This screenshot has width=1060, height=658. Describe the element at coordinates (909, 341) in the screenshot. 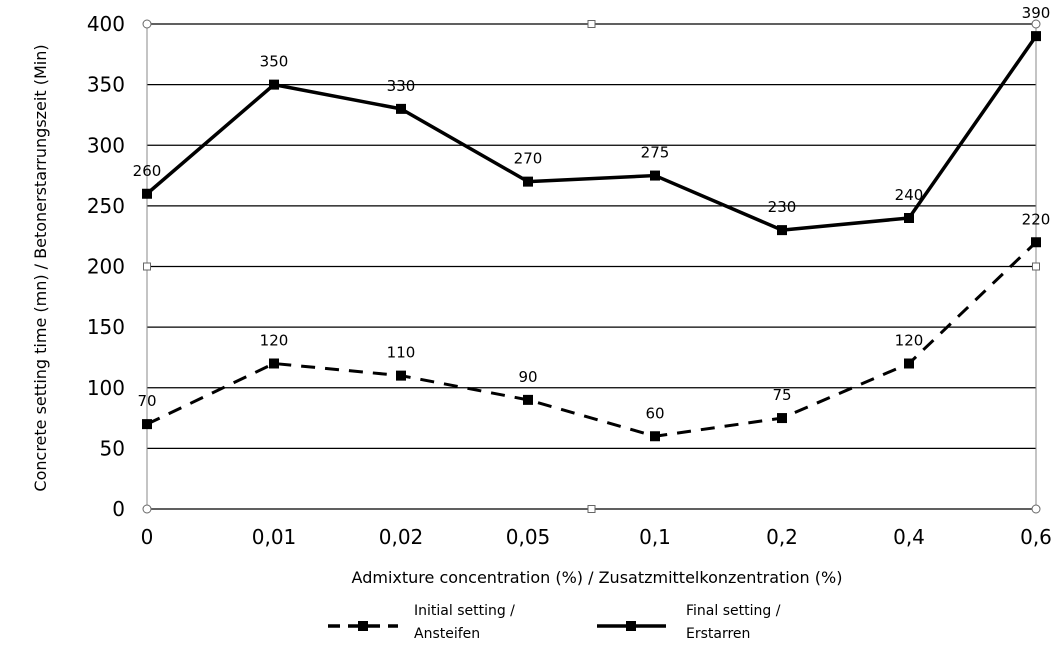

I see `series-1-label-6: 120` at that location.